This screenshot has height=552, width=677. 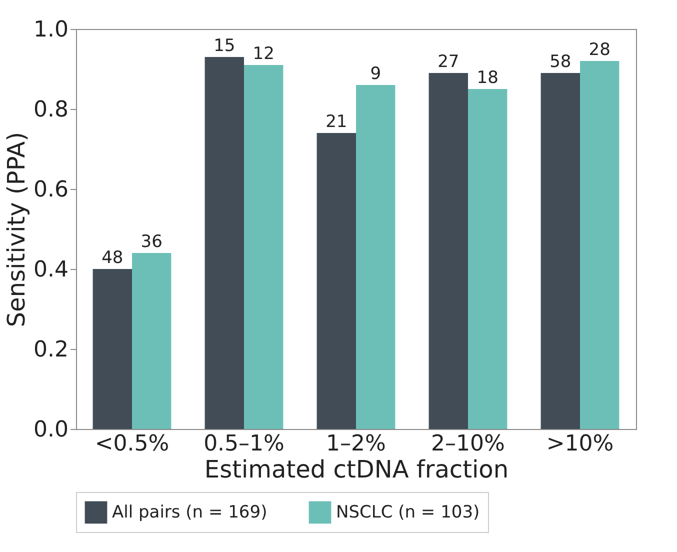 What do you see at coordinates (449, 62) in the screenshot?
I see `annotation: 27` at bounding box center [449, 62].